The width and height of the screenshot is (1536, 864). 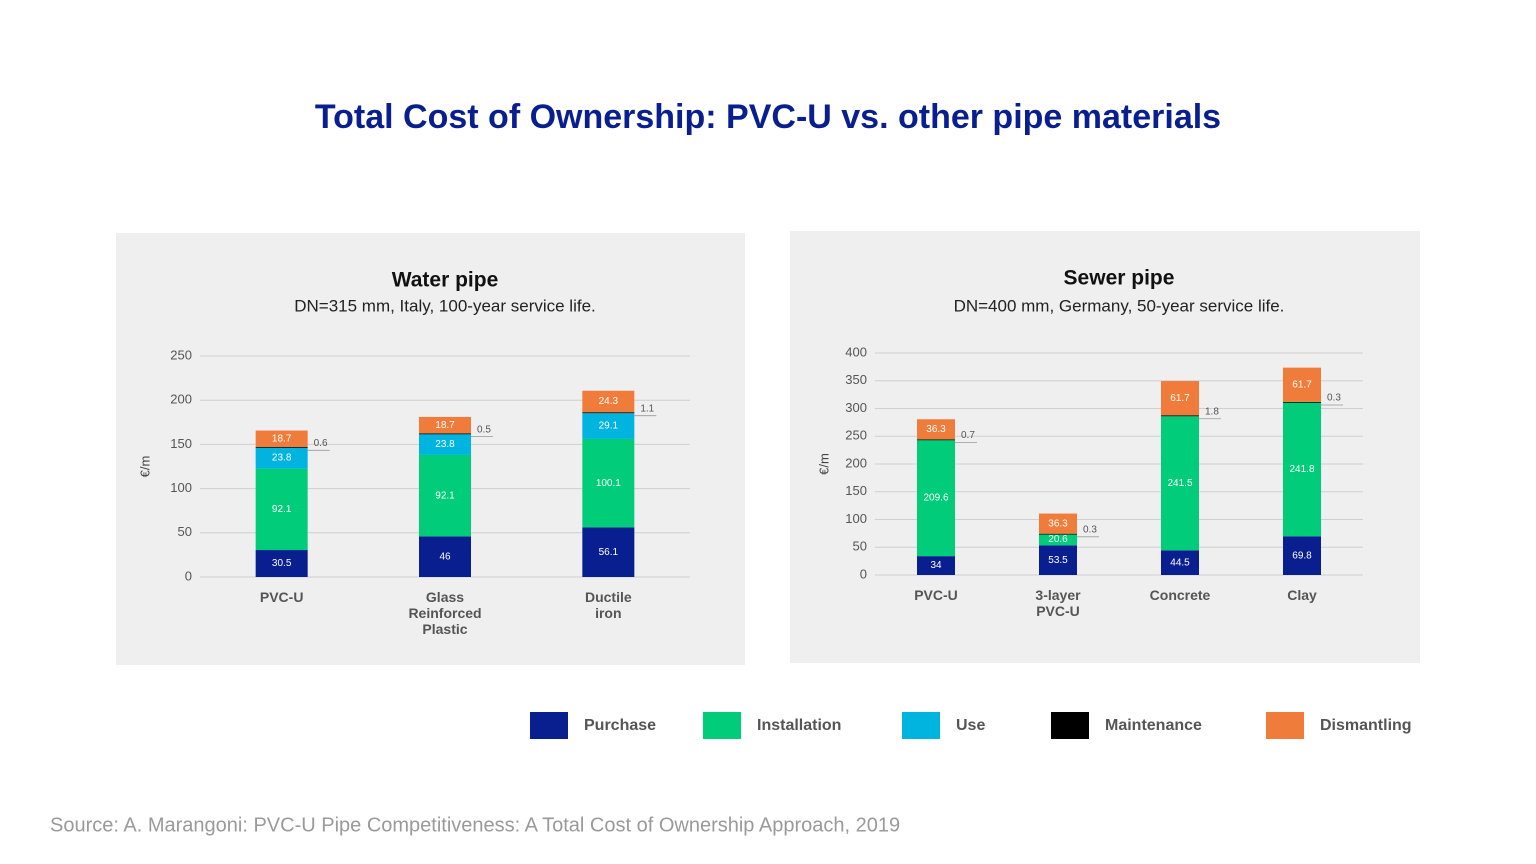 I want to click on data-label: 23.8, so click(x=282, y=458).